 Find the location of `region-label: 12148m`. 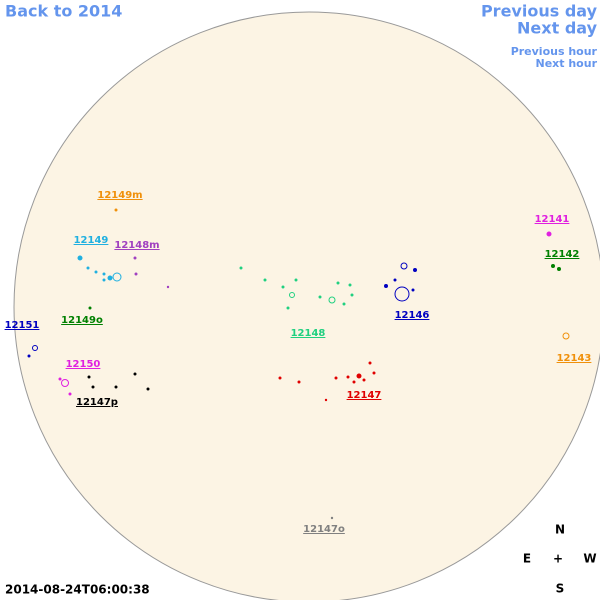

region-label: 12148m is located at coordinates (136, 245).